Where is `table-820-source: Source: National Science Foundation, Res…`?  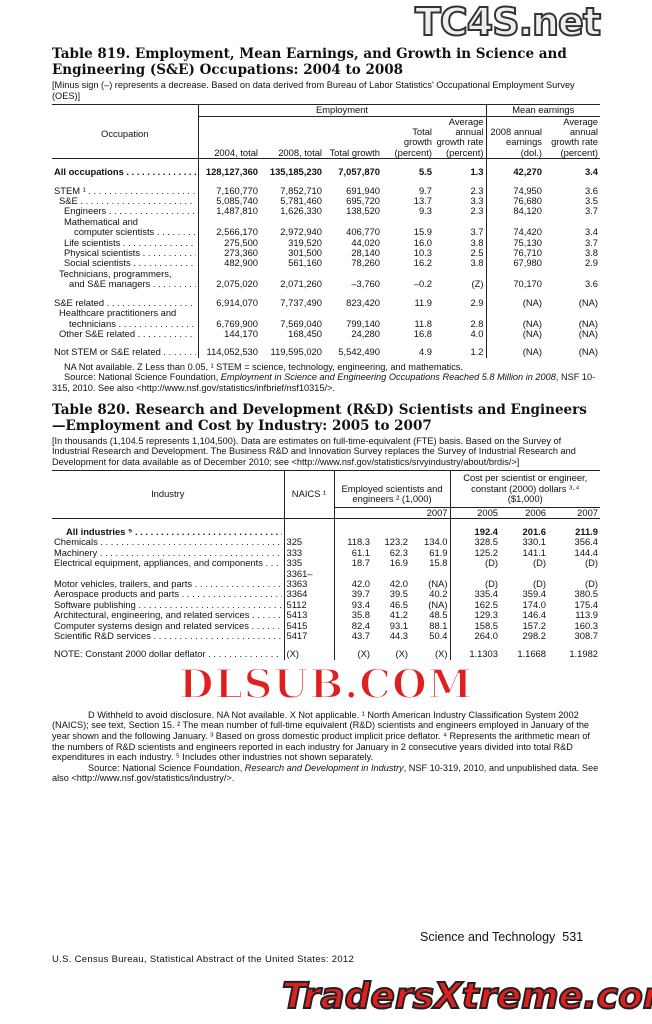 table-820-source: Source: National Science Foundation, Res… is located at coordinates (326, 773).